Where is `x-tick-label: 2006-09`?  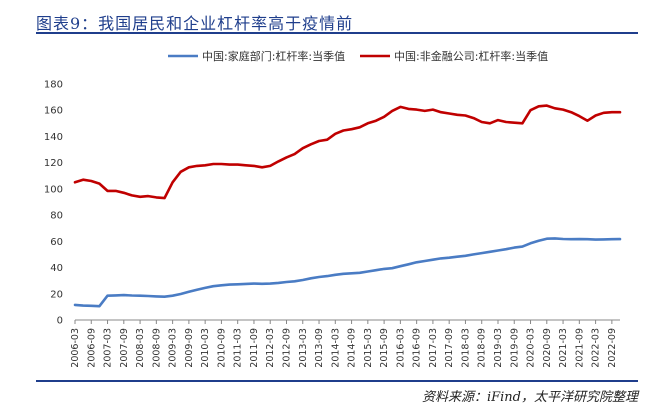 x-tick-label: 2006-09 is located at coordinates (91, 348).